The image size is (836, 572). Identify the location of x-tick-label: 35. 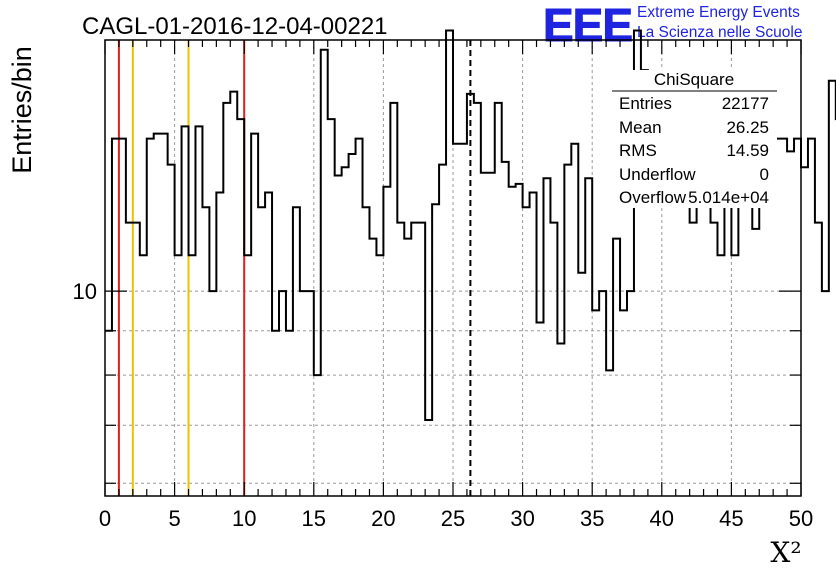
(592, 518).